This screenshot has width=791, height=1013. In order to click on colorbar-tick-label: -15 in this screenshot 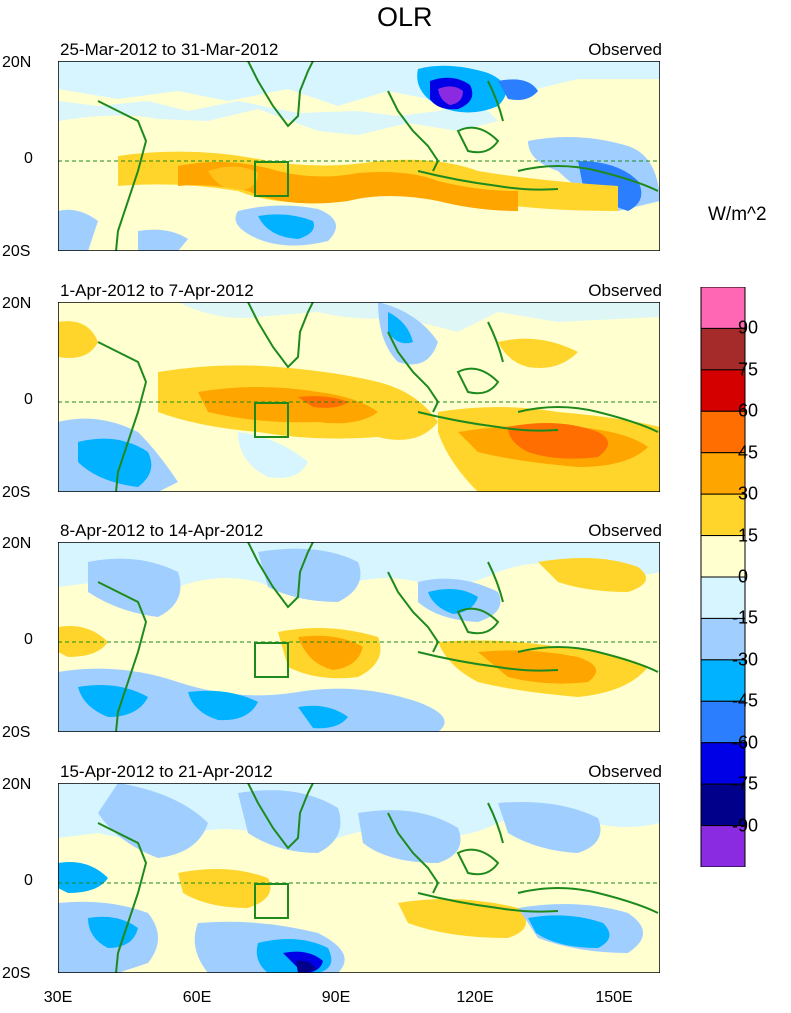, I will do `click(745, 617)`.